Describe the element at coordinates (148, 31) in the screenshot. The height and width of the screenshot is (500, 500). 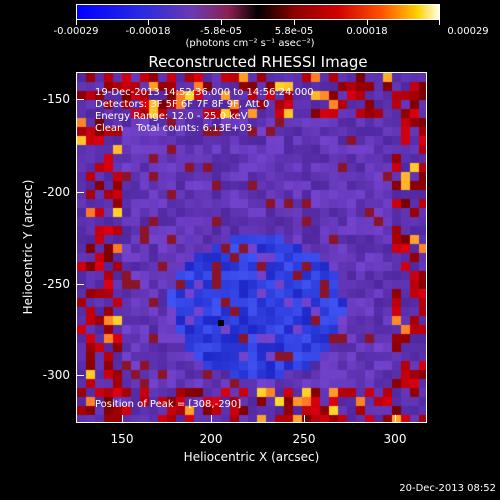
I see `colorbar-tick: -0.00018` at that location.